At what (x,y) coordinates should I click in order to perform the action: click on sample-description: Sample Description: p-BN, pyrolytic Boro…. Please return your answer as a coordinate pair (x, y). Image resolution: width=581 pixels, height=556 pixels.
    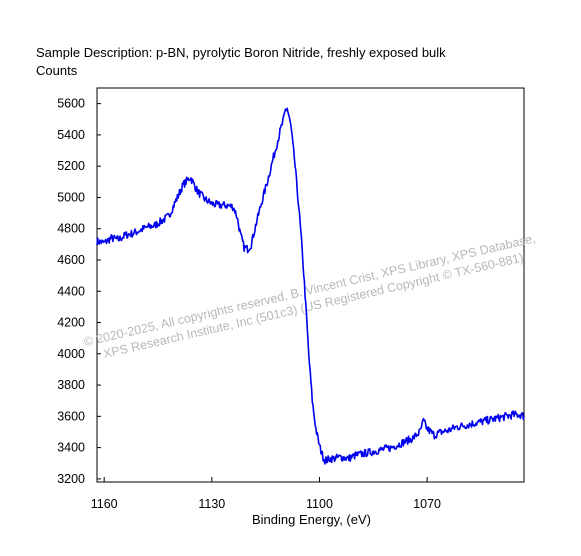
    Looking at the image, I should click on (241, 52).